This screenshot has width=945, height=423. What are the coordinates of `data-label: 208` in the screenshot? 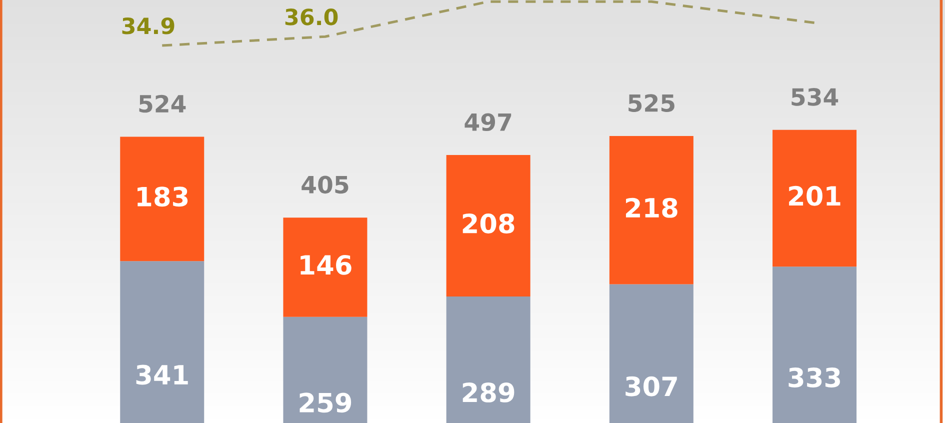 It's located at (488, 223).